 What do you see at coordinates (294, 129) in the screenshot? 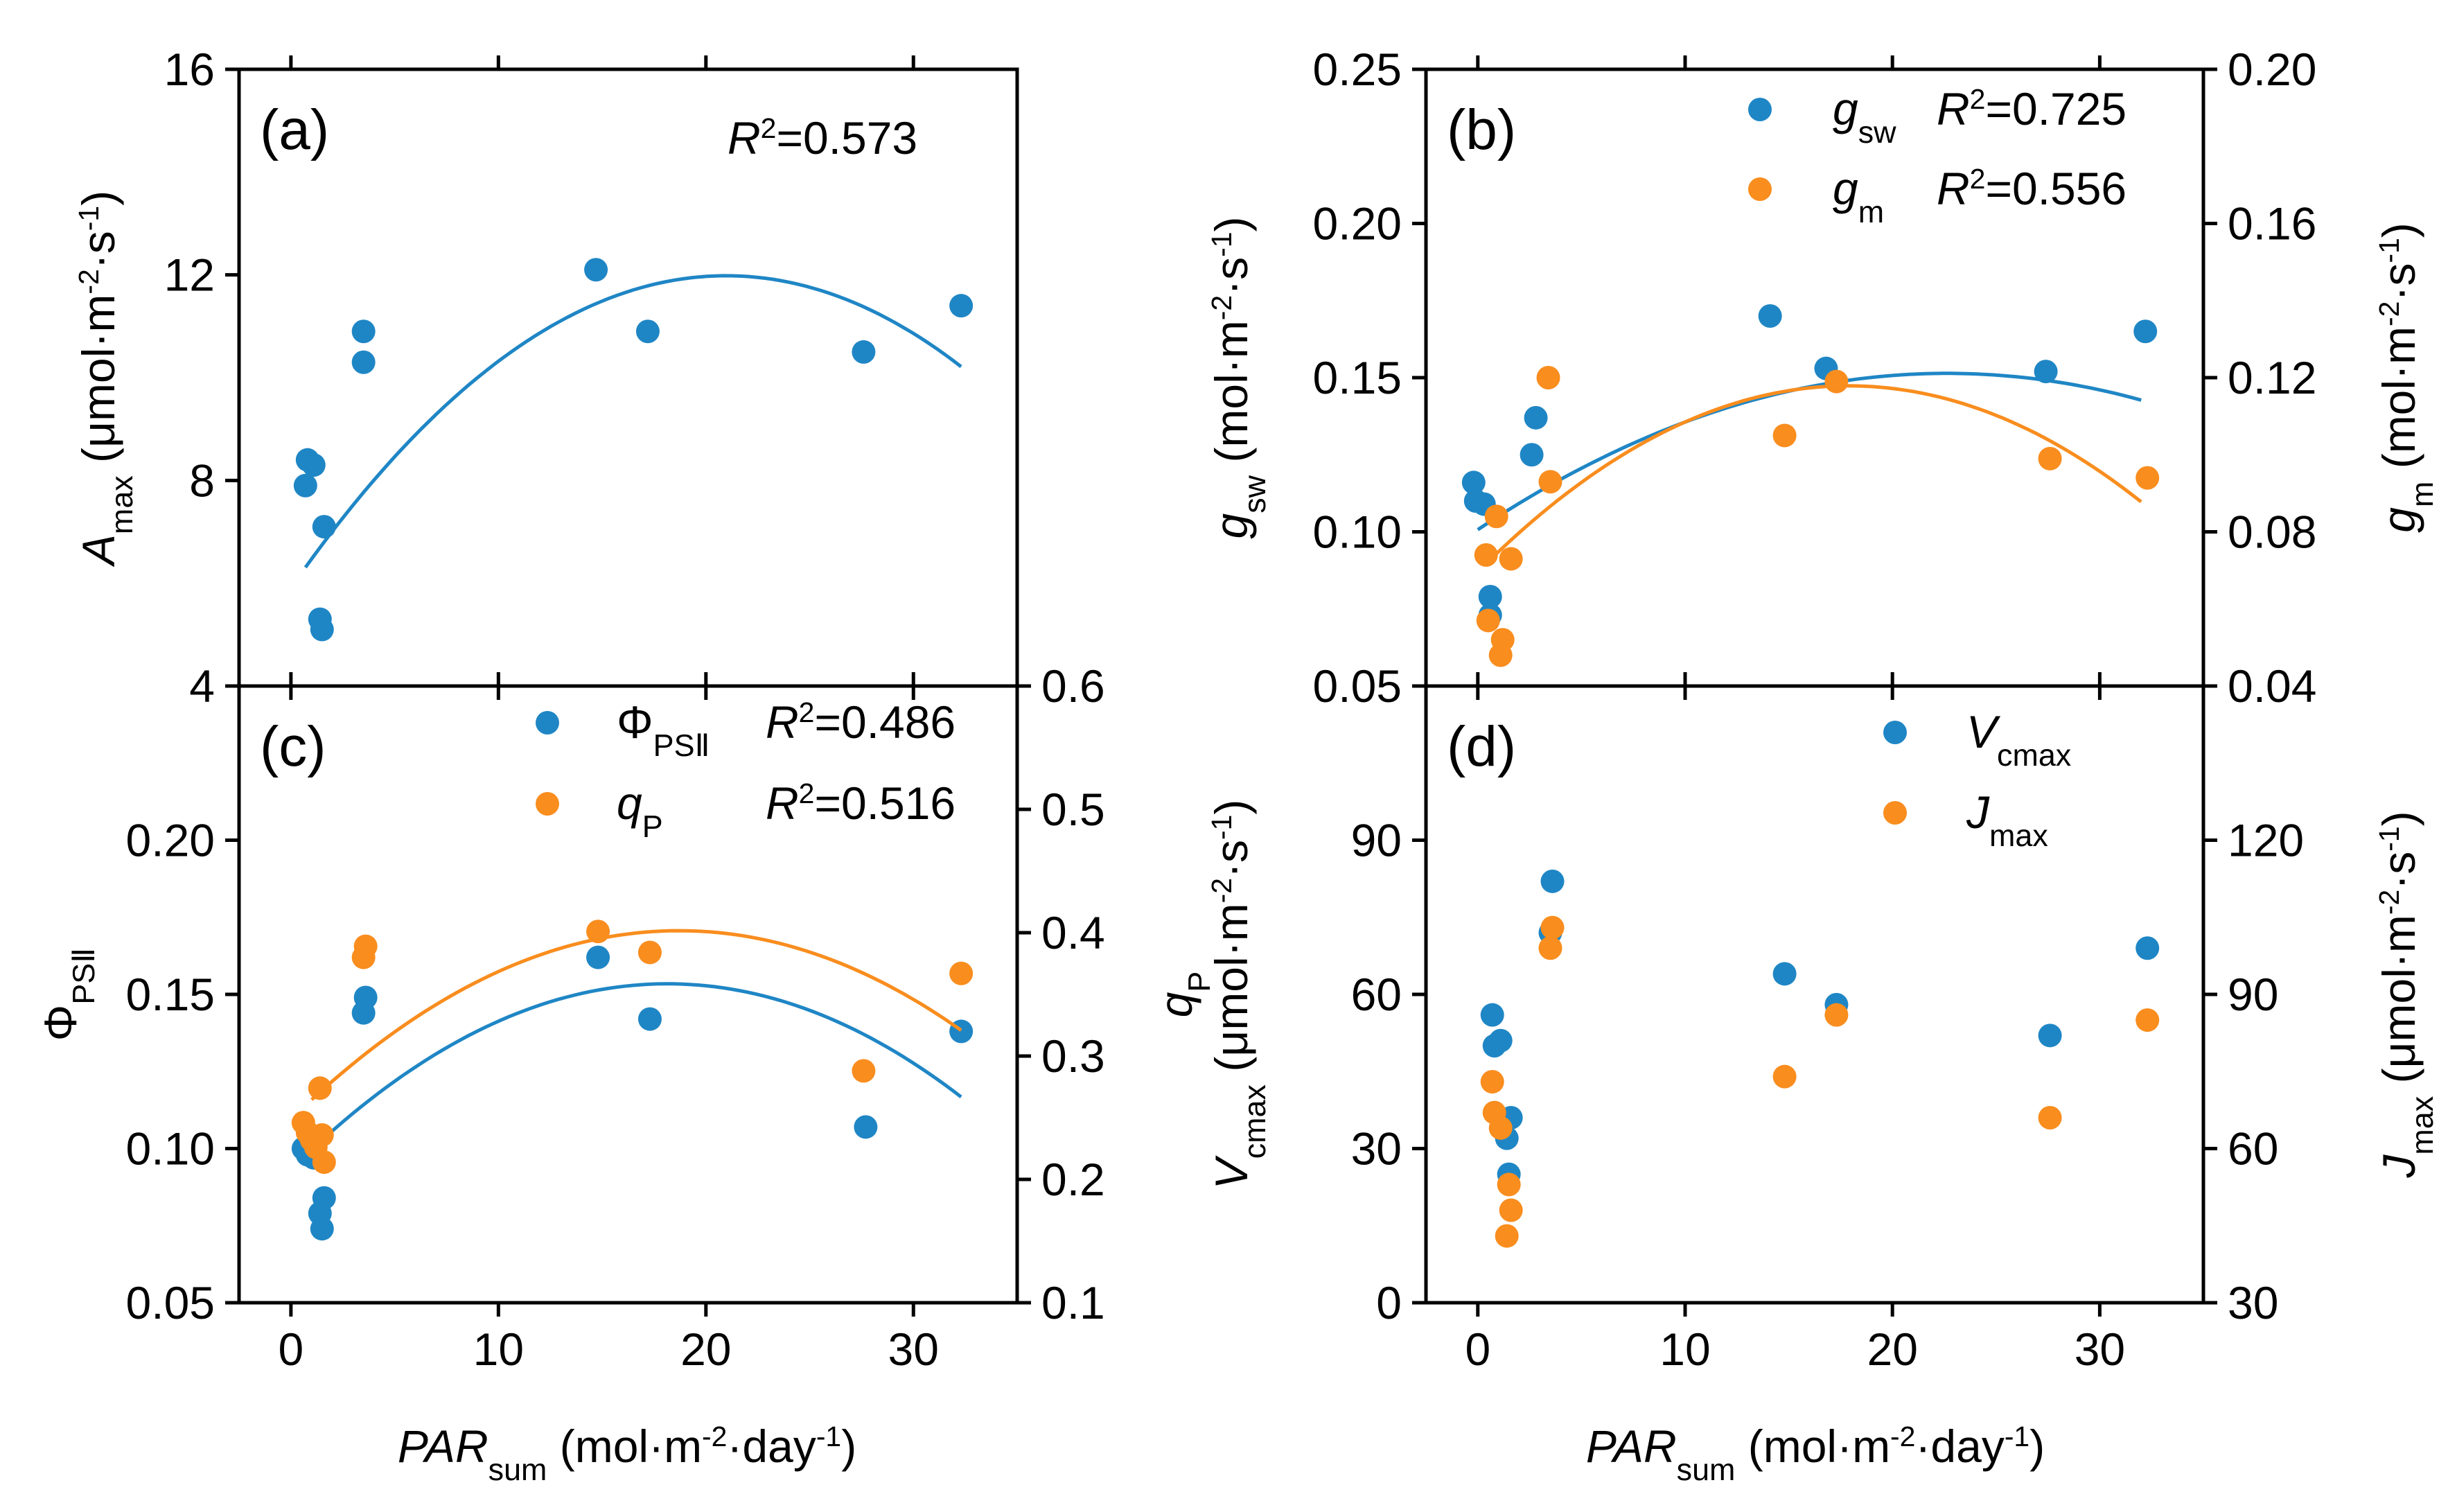
I see `panel-label: (a)` at bounding box center [294, 129].